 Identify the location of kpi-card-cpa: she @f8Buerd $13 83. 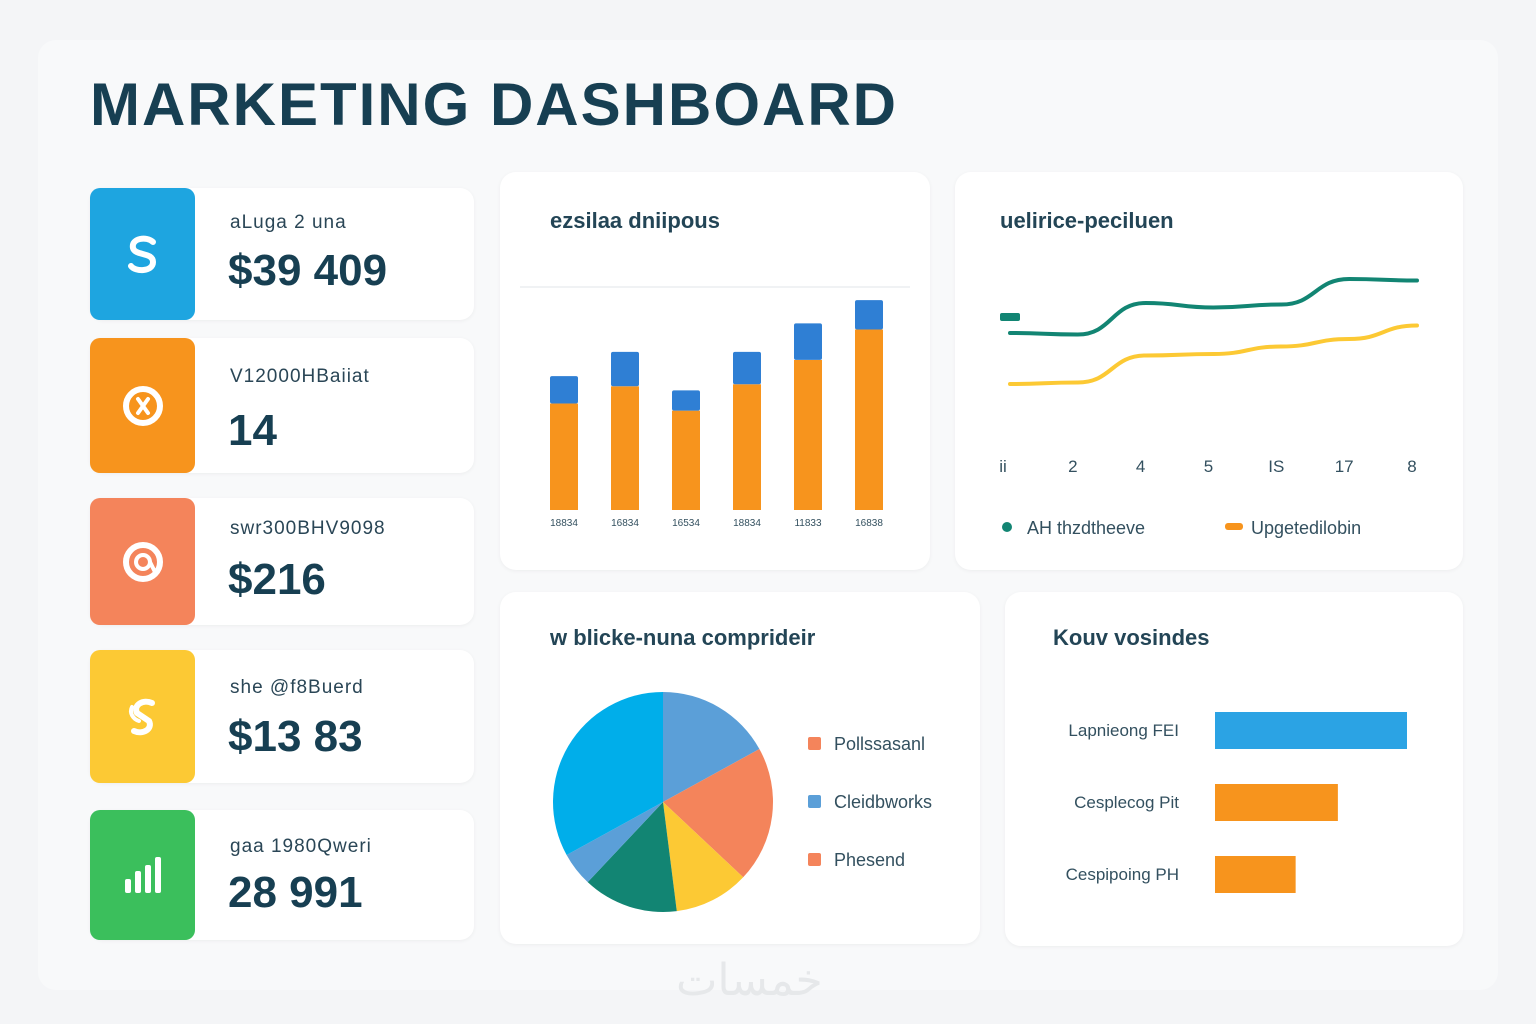
(282, 716).